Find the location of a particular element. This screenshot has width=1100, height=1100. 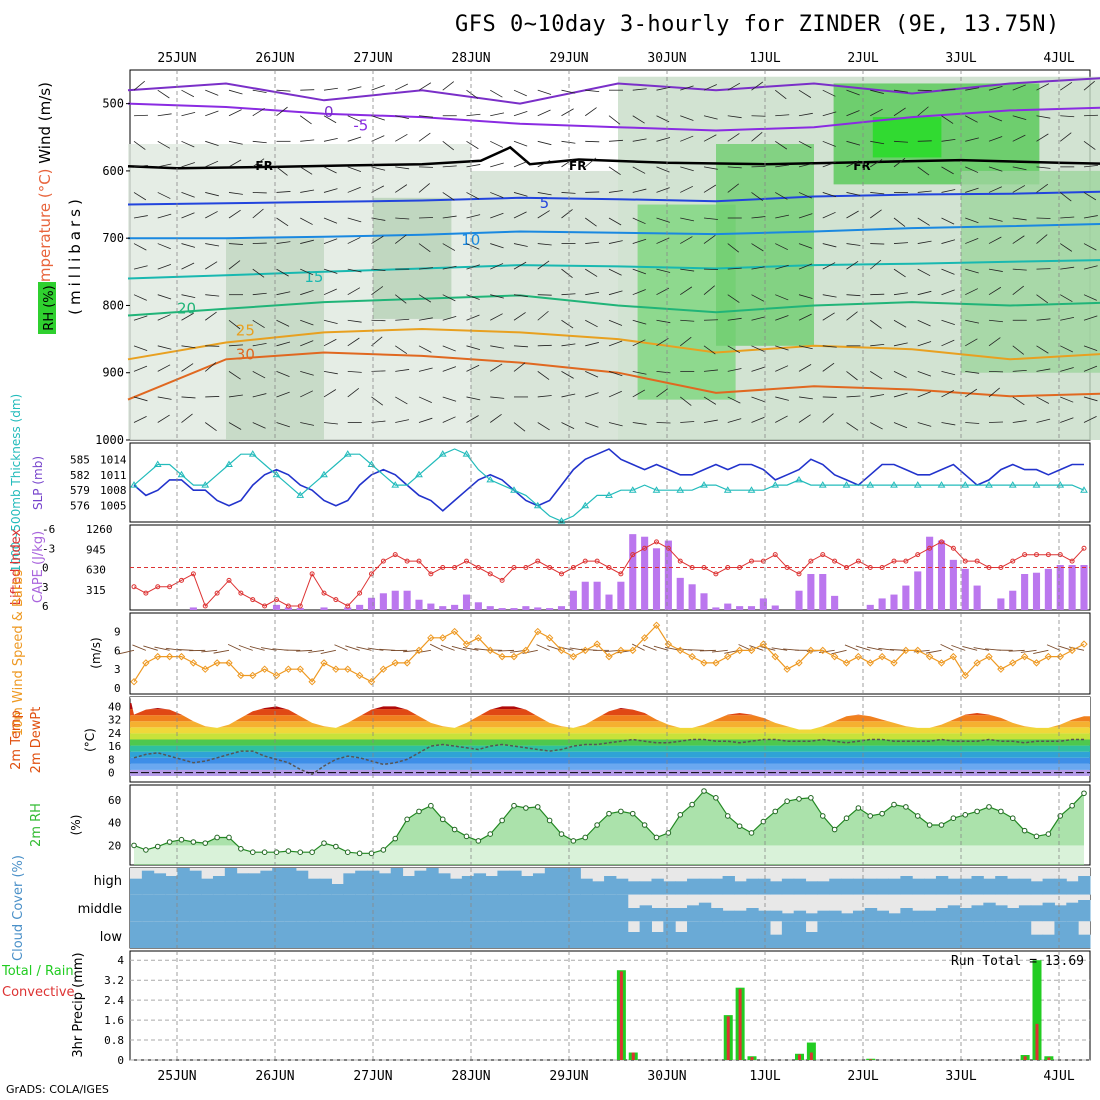

ytick-slp: 1005 is located at coordinates (113, 506).